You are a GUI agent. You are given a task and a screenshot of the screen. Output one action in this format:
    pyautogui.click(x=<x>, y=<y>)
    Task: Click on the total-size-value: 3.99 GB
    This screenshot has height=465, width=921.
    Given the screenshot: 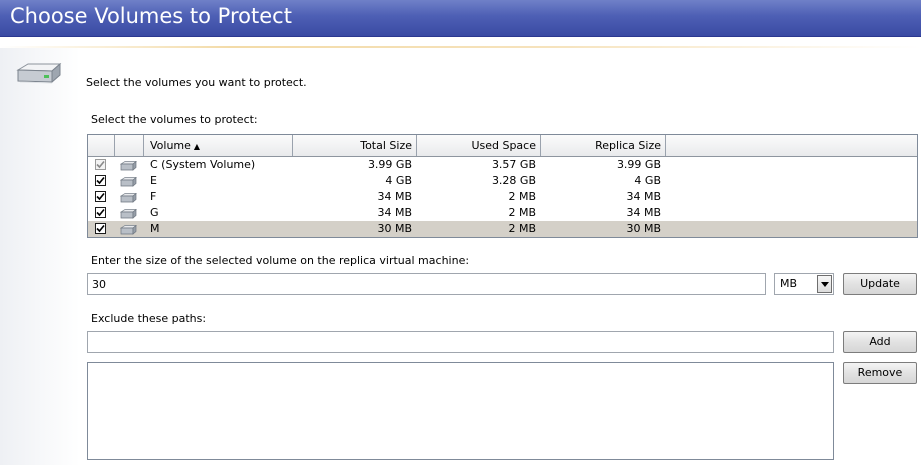 What is the action you would take?
    pyautogui.click(x=389, y=164)
    